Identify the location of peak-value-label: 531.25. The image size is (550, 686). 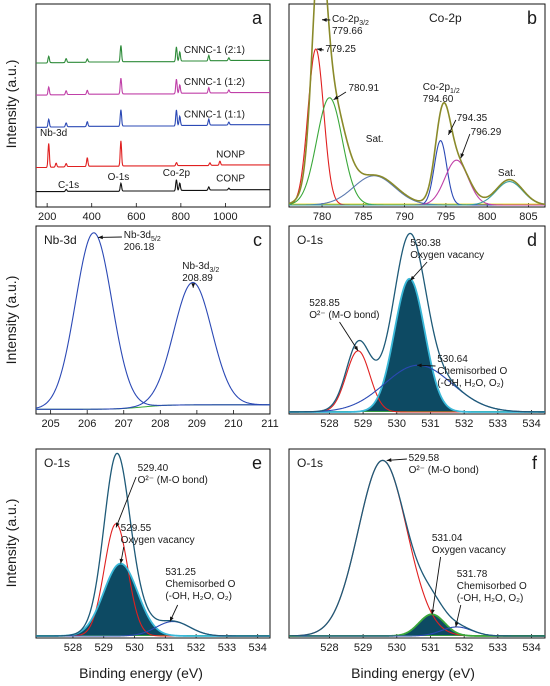
(180, 572).